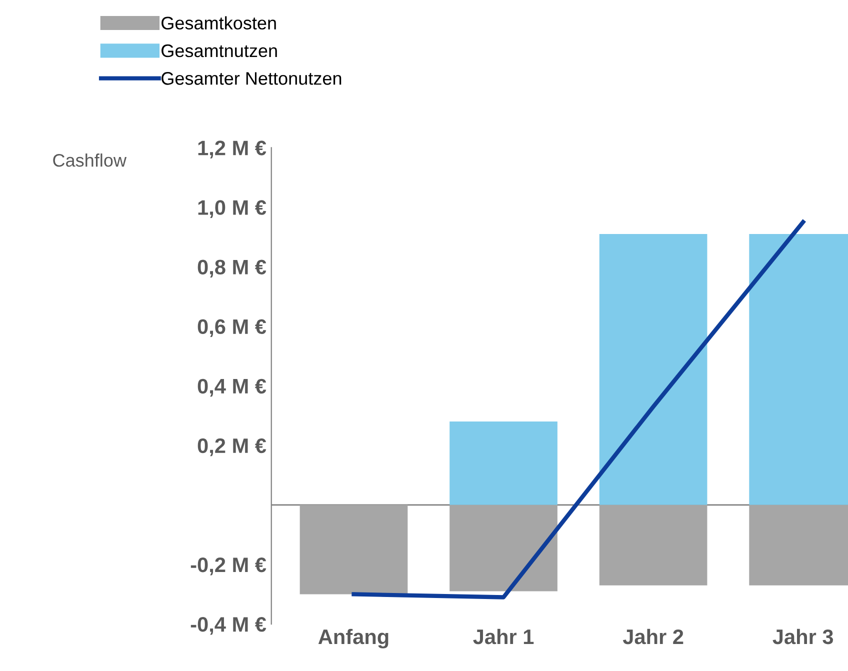 This screenshot has height=671, width=848. I want to click on y-tick-label: 1,2 M €, so click(232, 149).